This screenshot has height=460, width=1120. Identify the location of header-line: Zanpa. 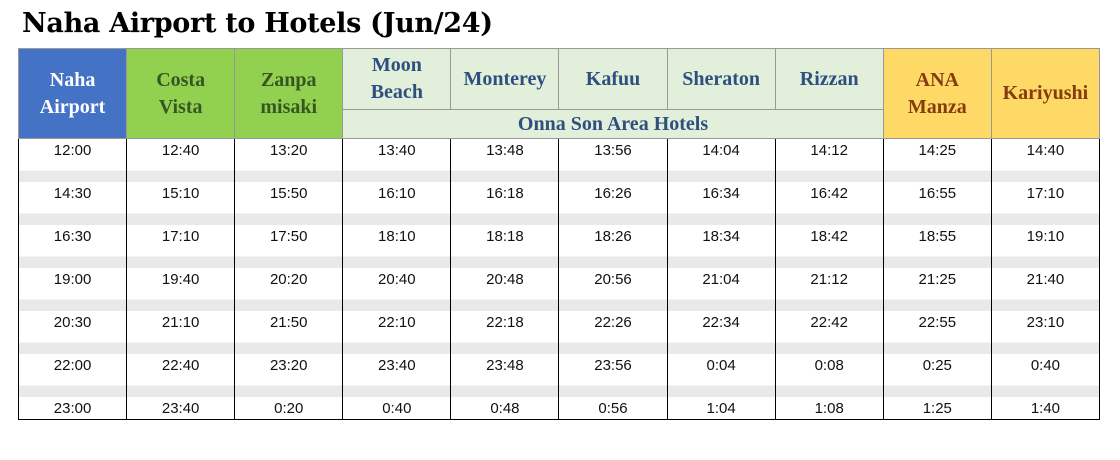
(288, 79).